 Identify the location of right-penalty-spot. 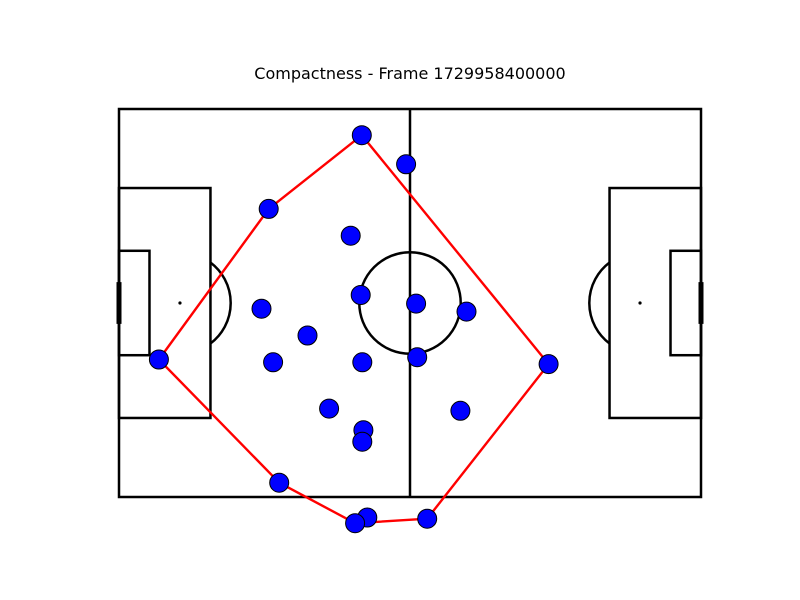
(640, 303).